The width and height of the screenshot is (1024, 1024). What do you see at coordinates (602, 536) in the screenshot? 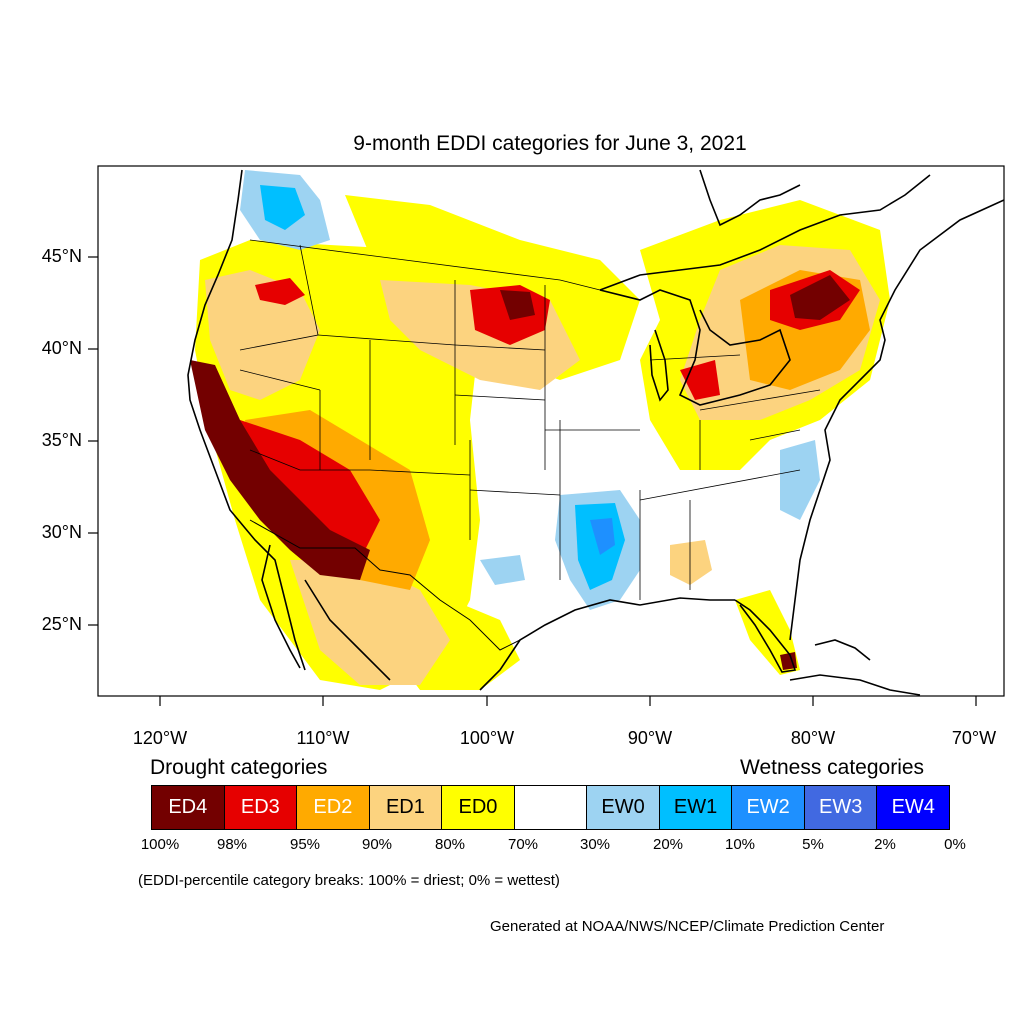
I see `ew2-lower-mississippi` at bounding box center [602, 536].